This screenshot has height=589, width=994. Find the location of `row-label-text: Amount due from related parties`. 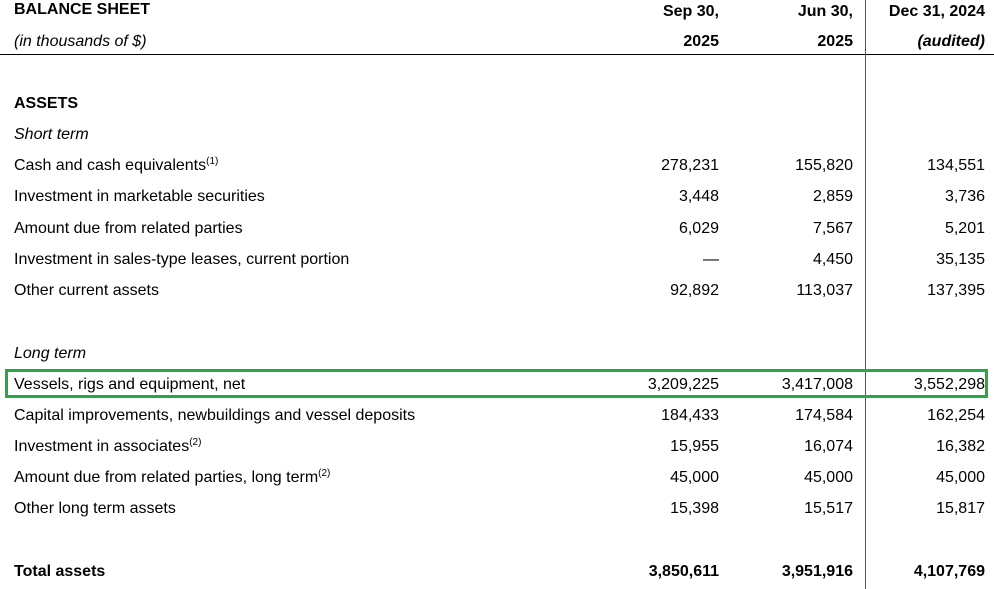

row-label-text: Amount due from related parties is located at coordinates (128, 228).